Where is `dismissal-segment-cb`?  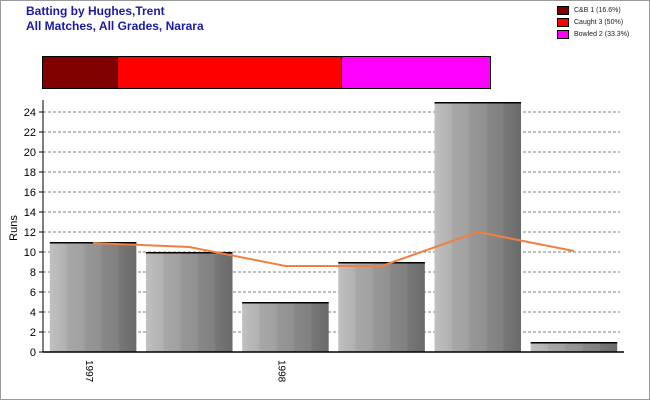 dismissal-segment-cb is located at coordinates (80, 72).